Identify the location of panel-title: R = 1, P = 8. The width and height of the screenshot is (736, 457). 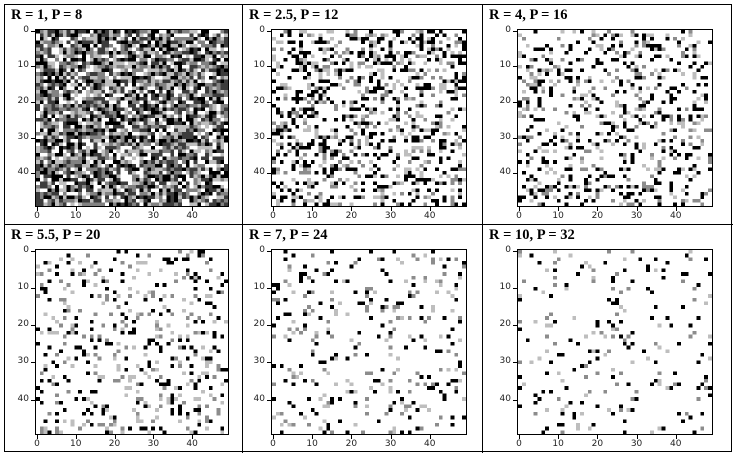
(47, 15).